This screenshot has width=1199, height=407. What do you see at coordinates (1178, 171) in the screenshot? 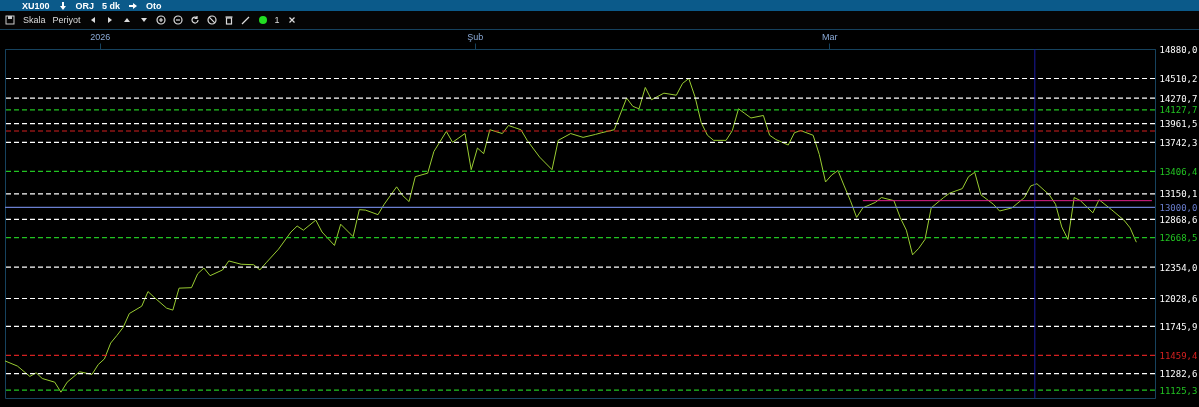
I see `y-tick-label: 13406,4` at bounding box center [1178, 171].